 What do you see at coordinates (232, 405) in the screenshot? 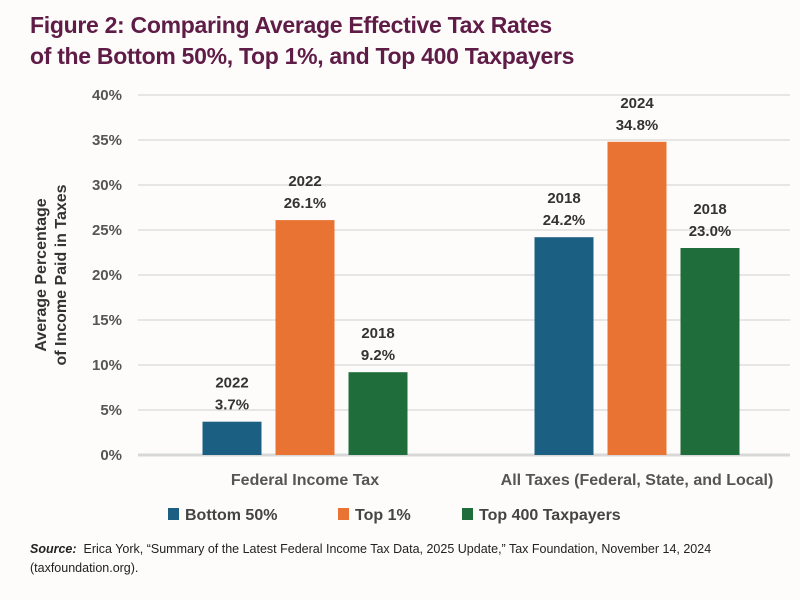
I see `bar-value-label: 3.7%` at bounding box center [232, 405].